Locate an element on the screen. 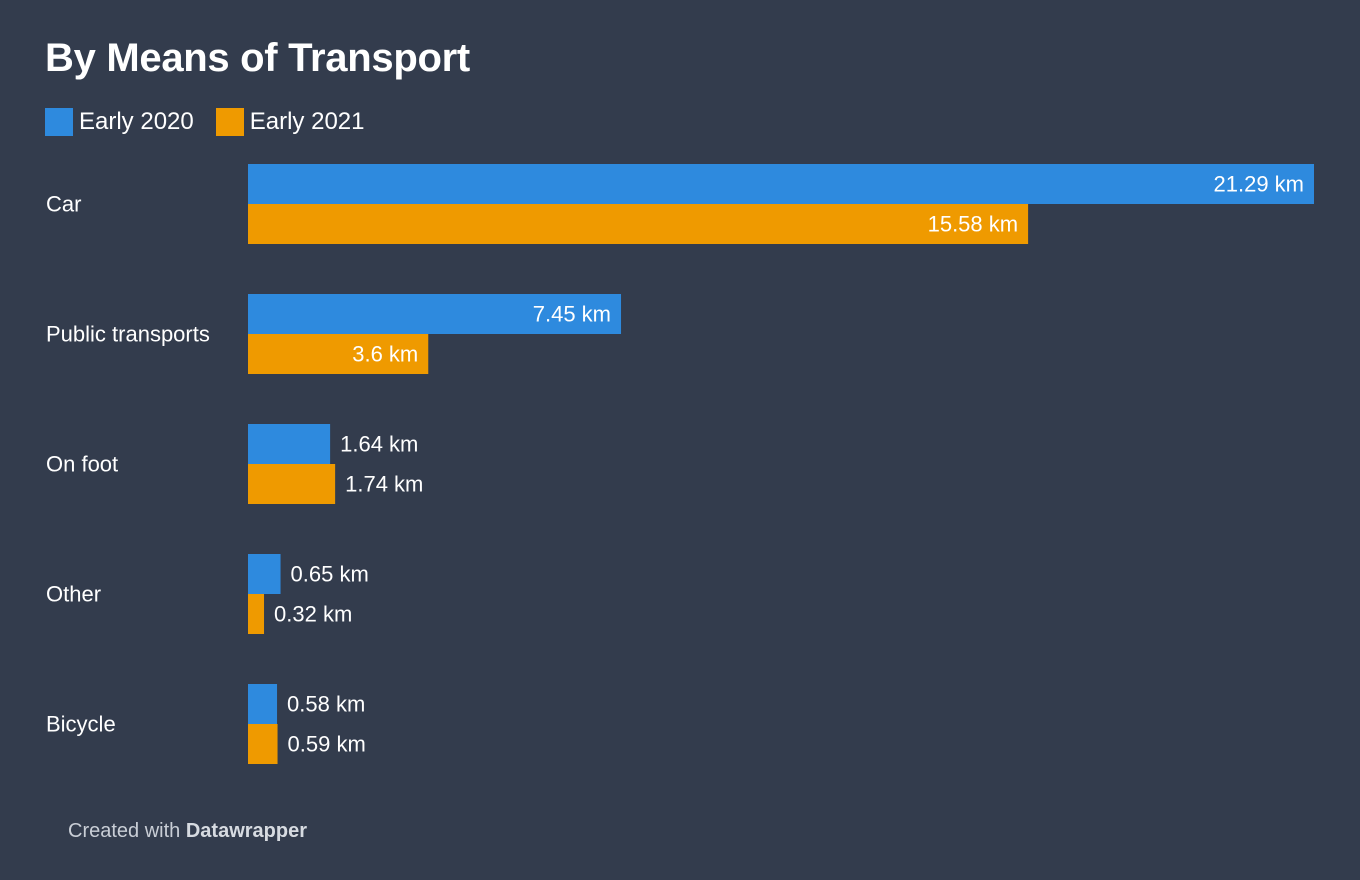 This screenshot has height=880, width=1360. bar-other-early-2020 is located at coordinates (264, 574).